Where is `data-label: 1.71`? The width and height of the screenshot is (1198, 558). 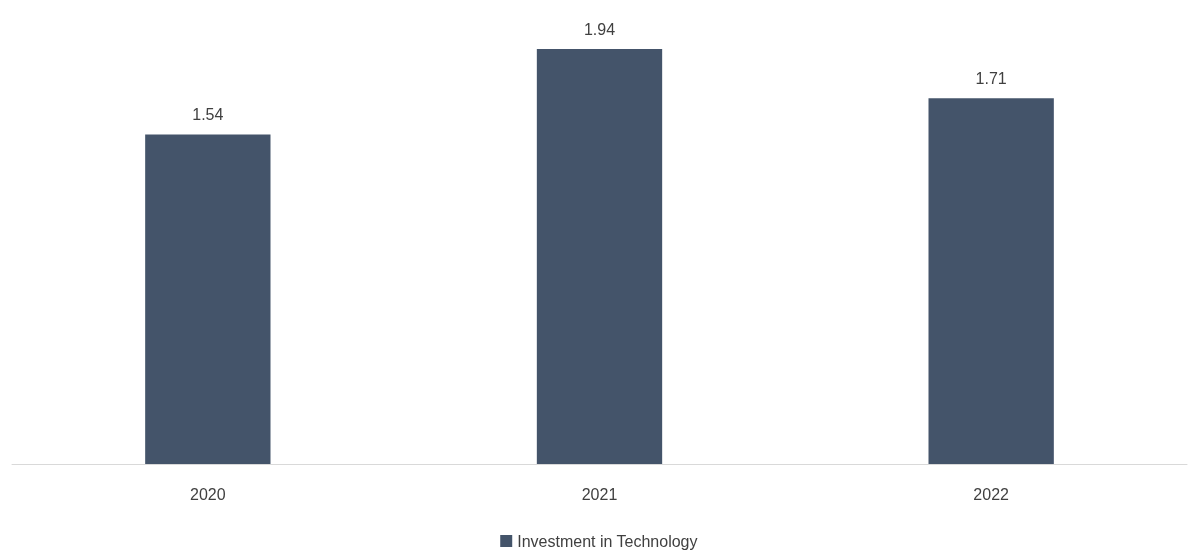 data-label: 1.71 is located at coordinates (991, 78).